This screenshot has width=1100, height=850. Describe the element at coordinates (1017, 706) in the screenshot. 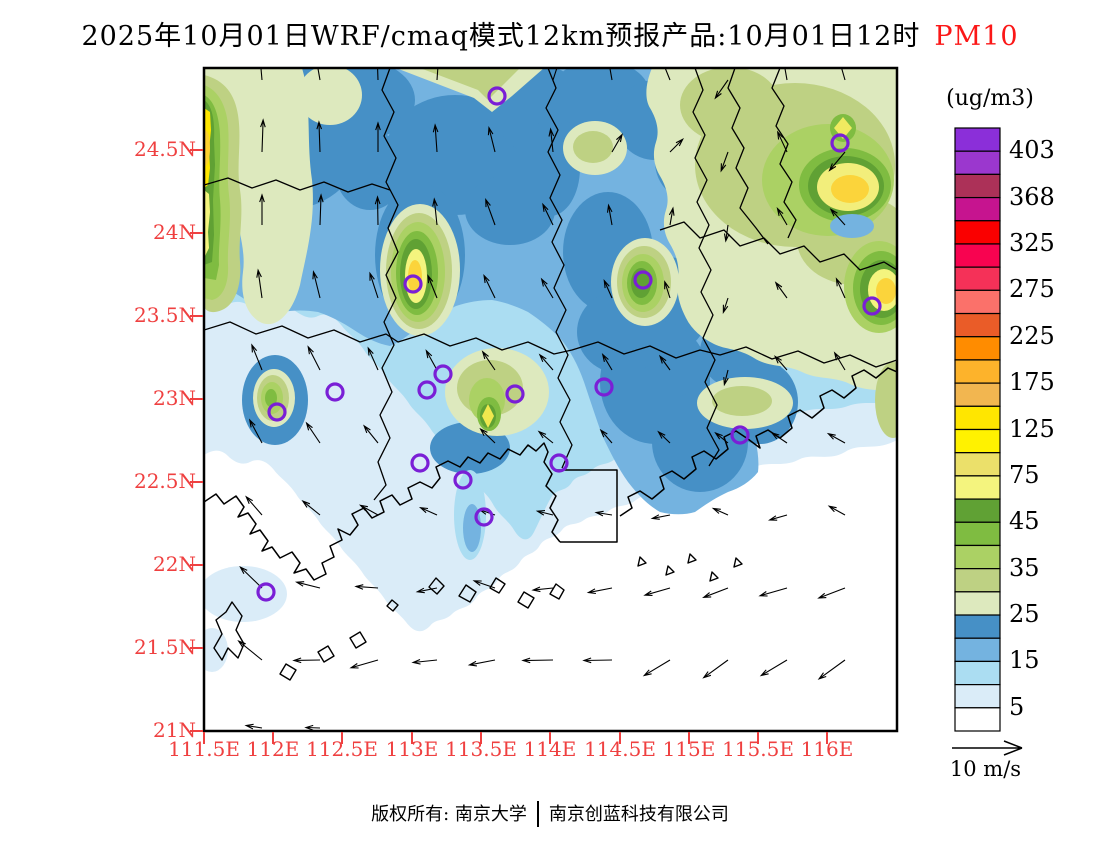

I see `colorbar-tick-5: 5` at that location.